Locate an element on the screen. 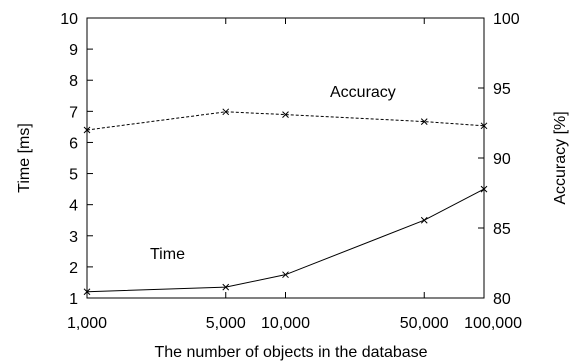 The image size is (572, 363). y-left-tick-label: 6 is located at coordinates (73, 143).